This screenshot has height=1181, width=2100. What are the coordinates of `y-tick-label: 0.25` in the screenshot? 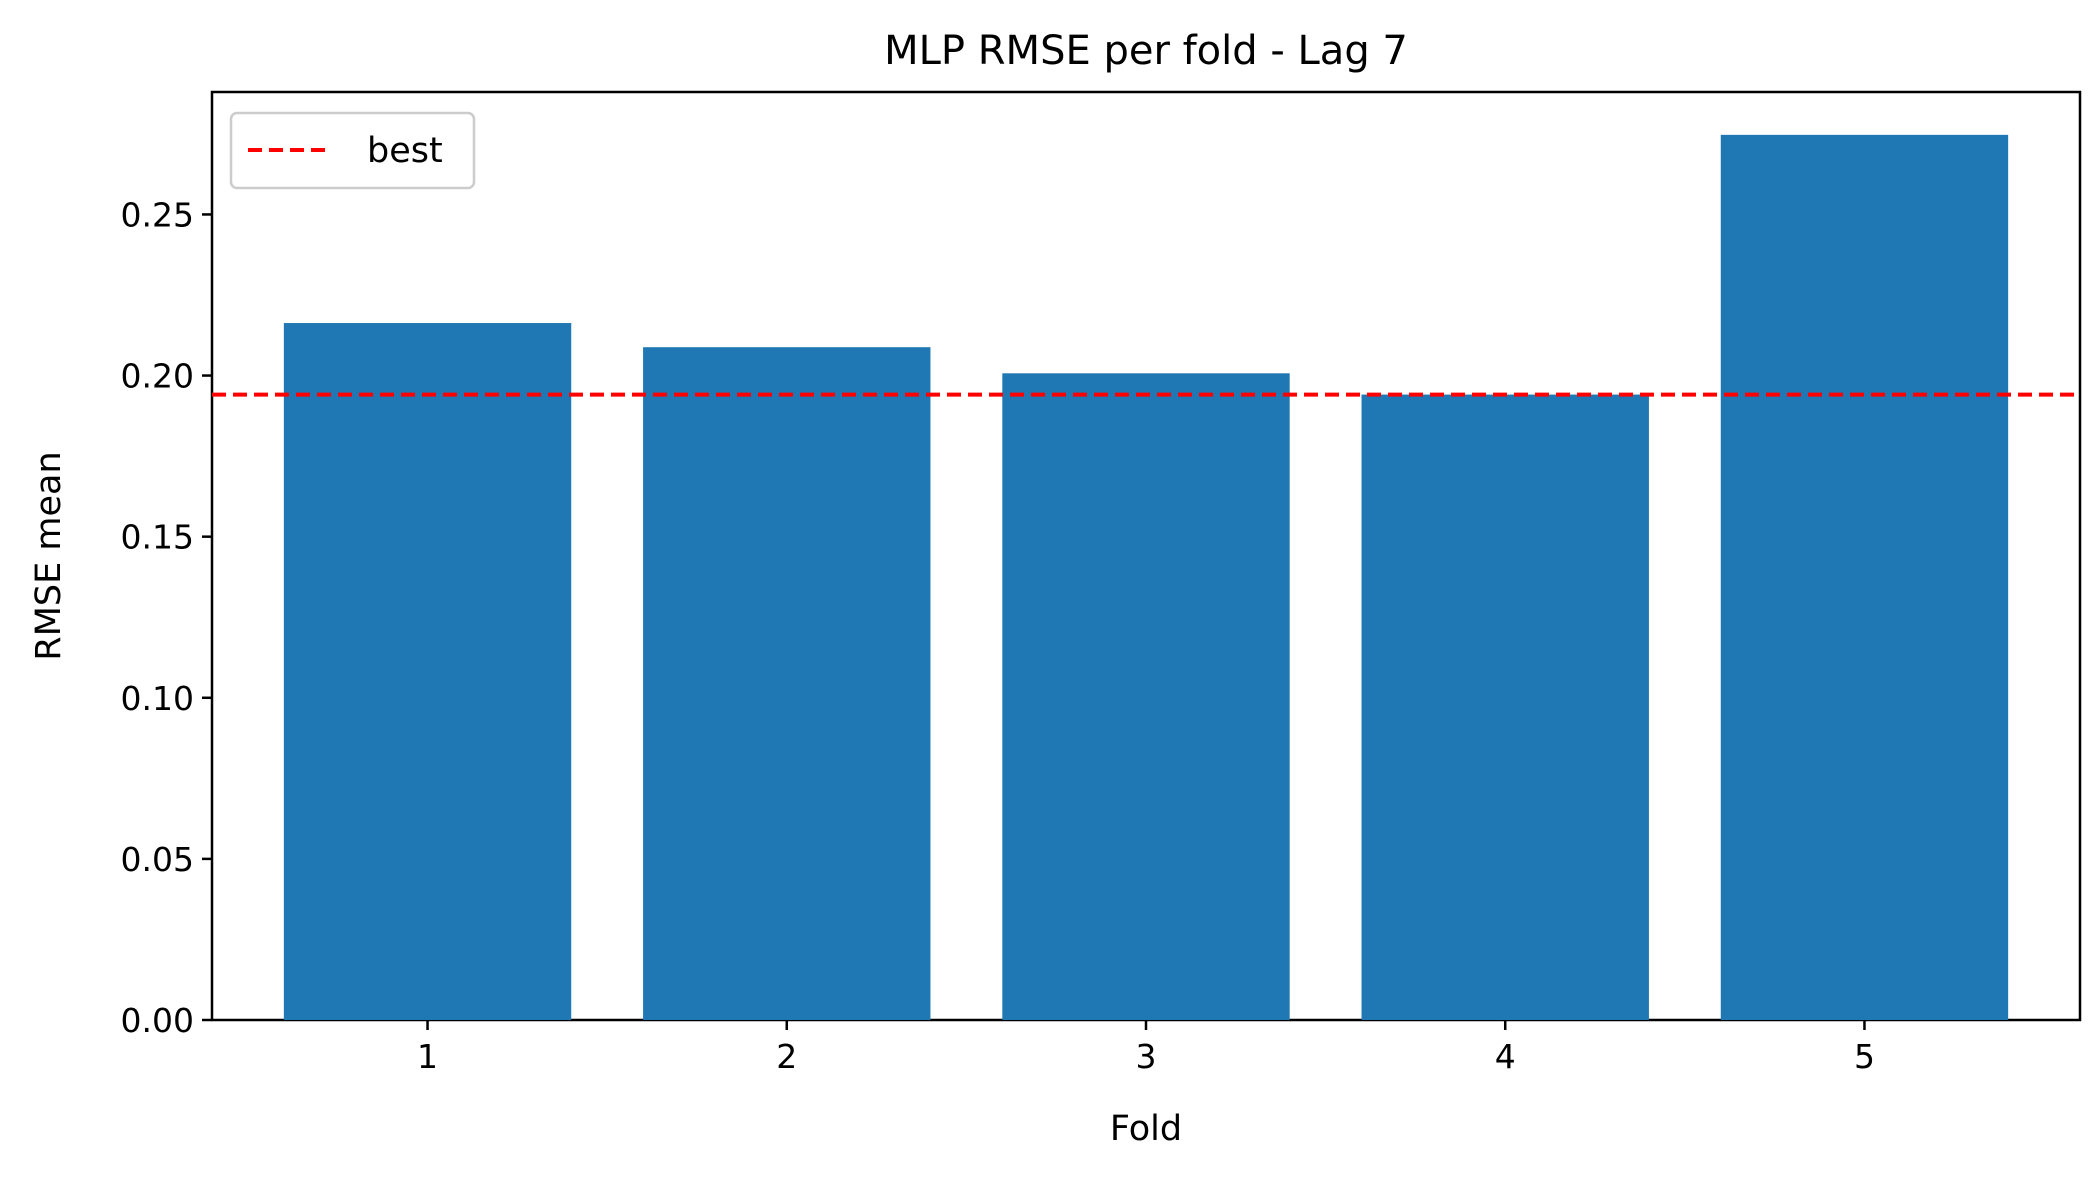 It's located at (157, 214).